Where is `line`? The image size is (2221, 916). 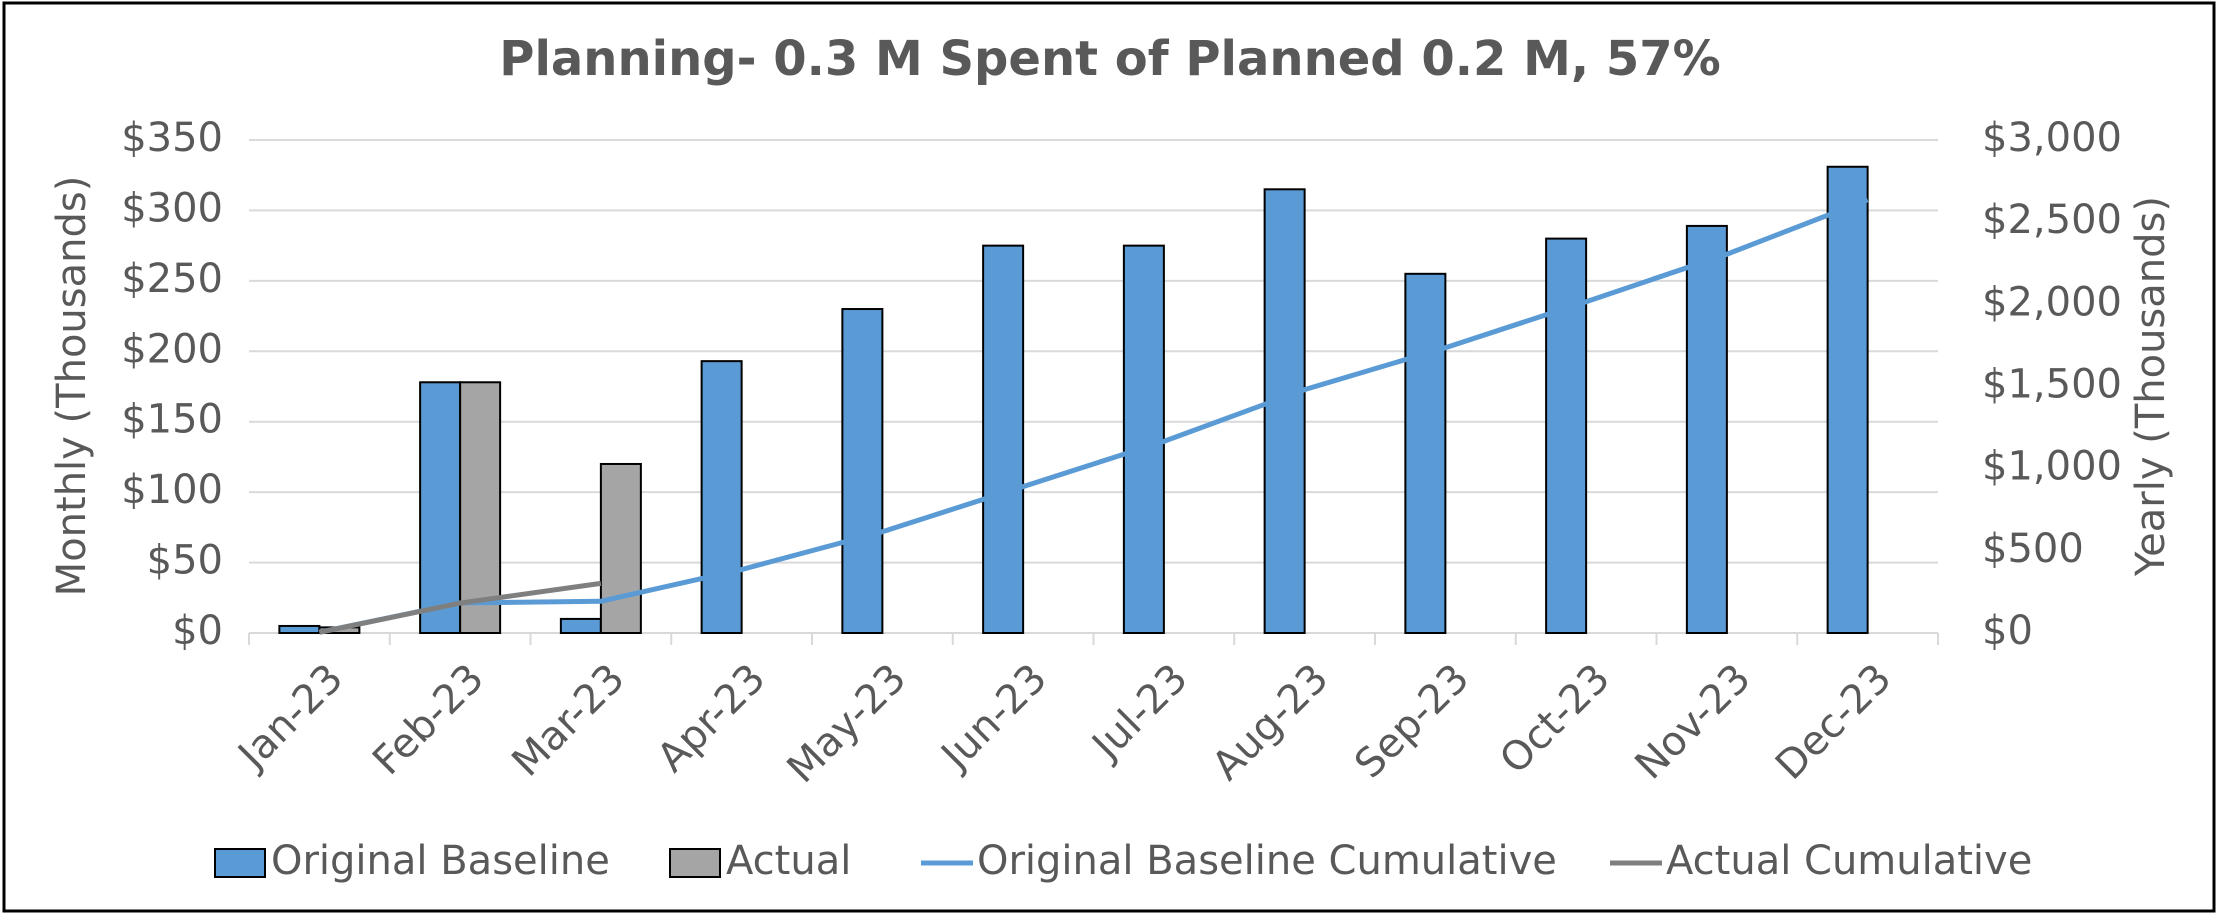
line is located at coordinates (460, 607).